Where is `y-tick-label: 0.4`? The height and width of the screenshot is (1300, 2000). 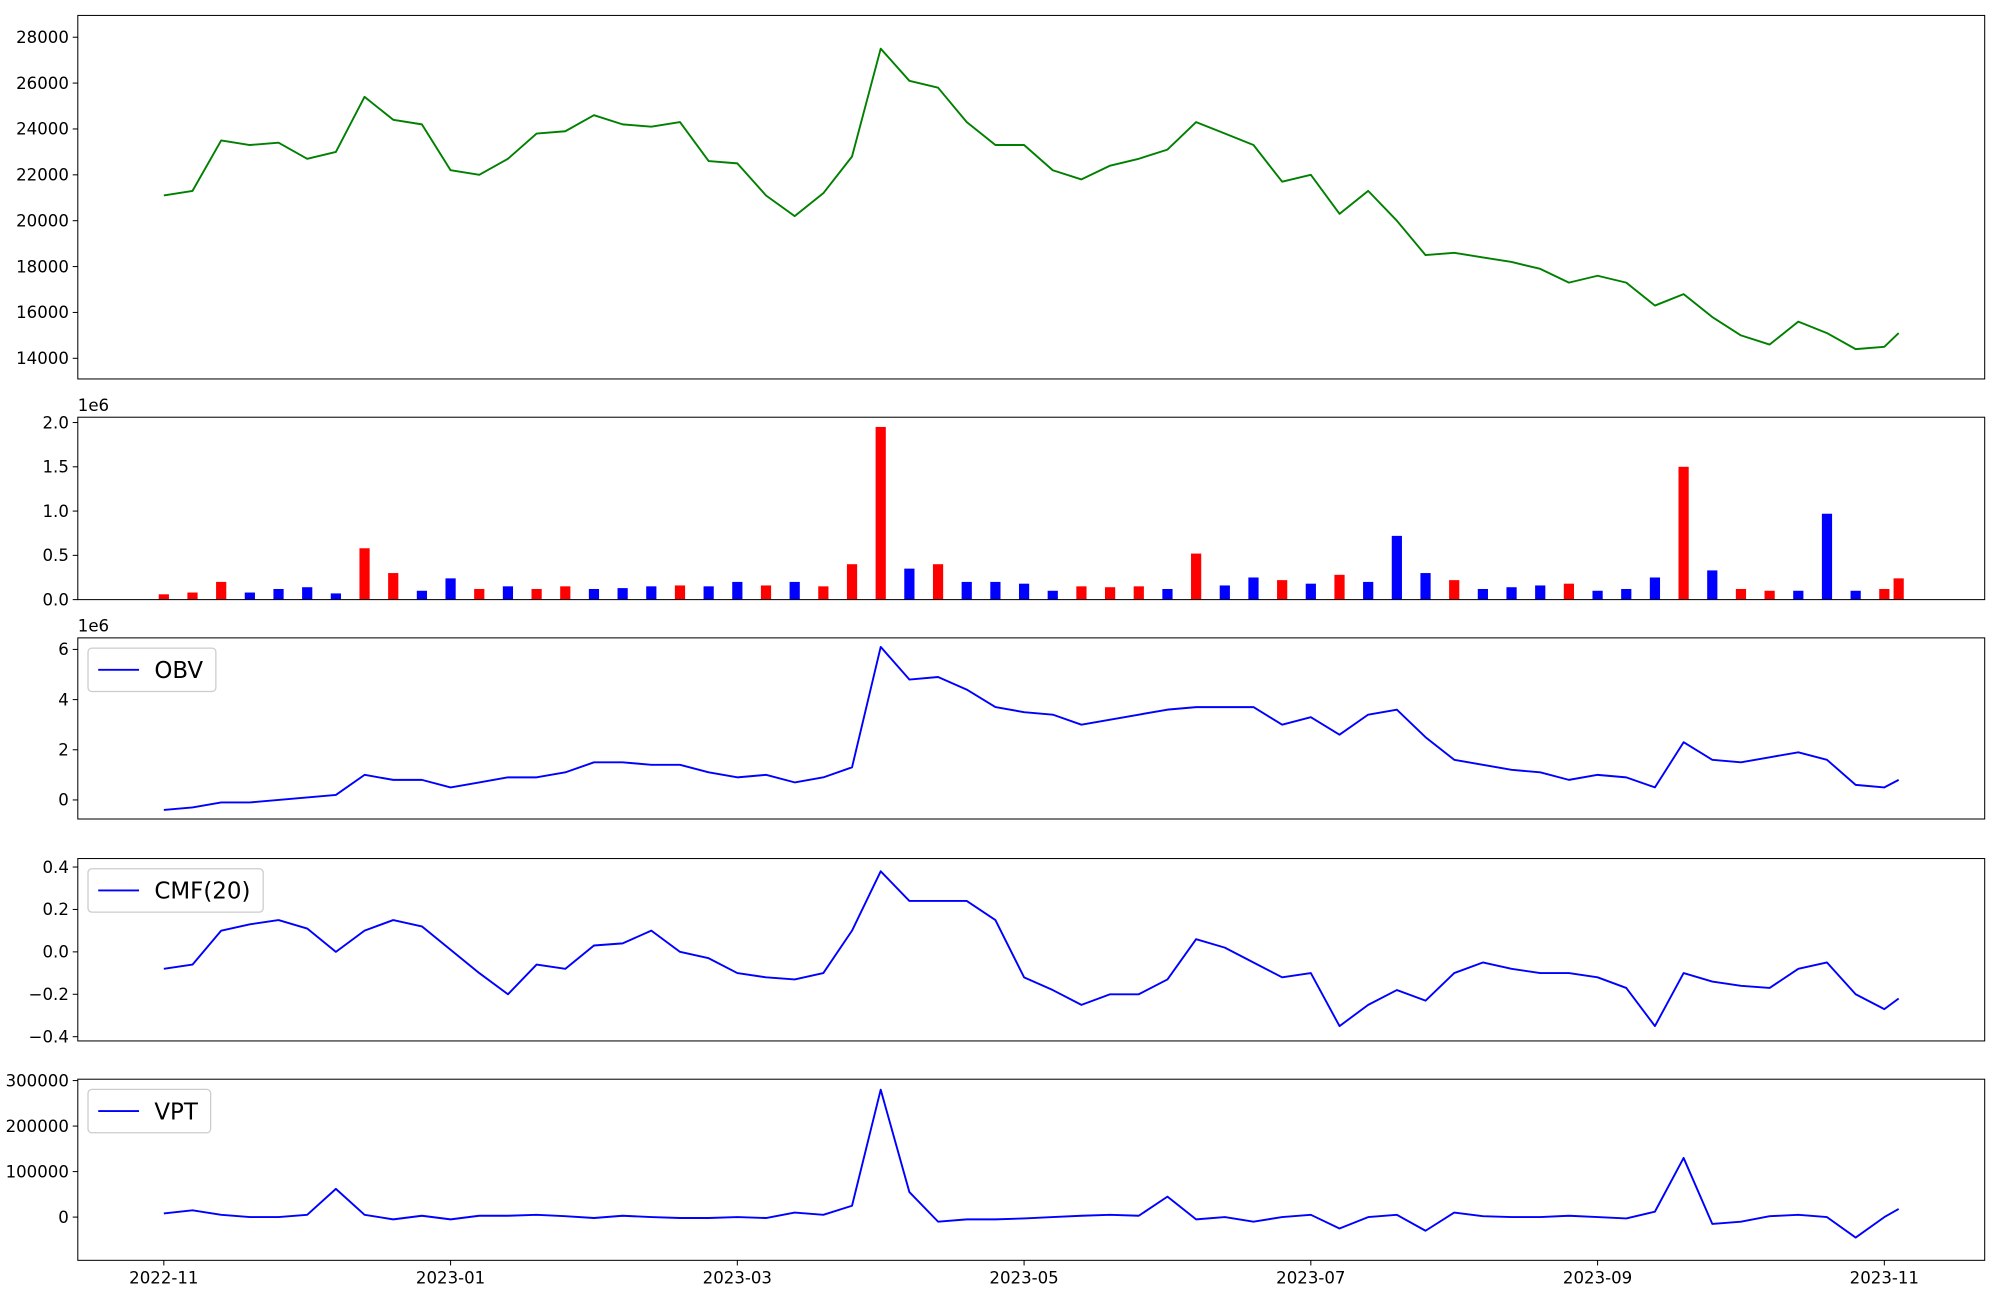
y-tick-label: 0.4 is located at coordinates (56, 867).